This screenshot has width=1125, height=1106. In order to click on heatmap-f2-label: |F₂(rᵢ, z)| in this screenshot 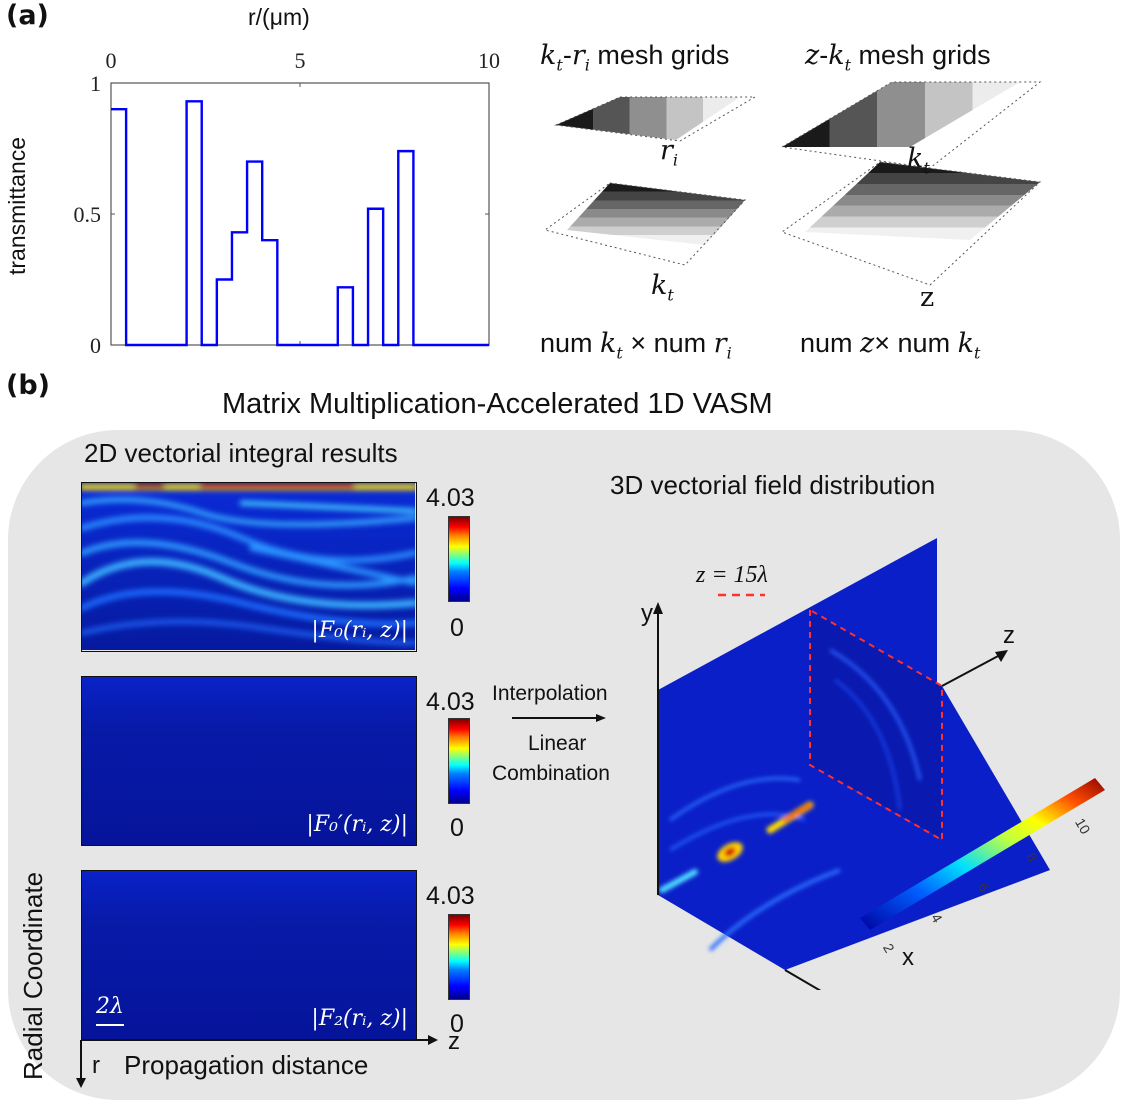, I will do `click(359, 1018)`.